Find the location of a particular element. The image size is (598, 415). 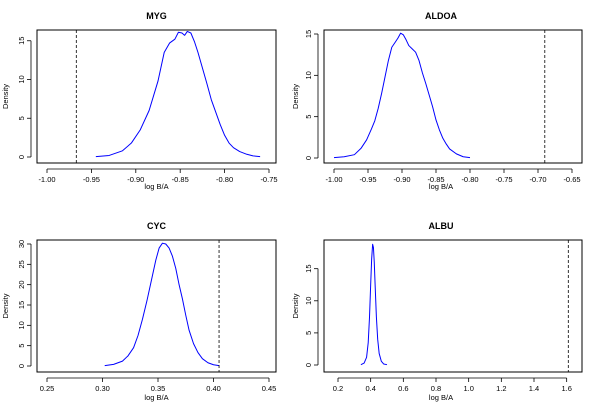

panel-title: ALBU is located at coordinates (441, 226).